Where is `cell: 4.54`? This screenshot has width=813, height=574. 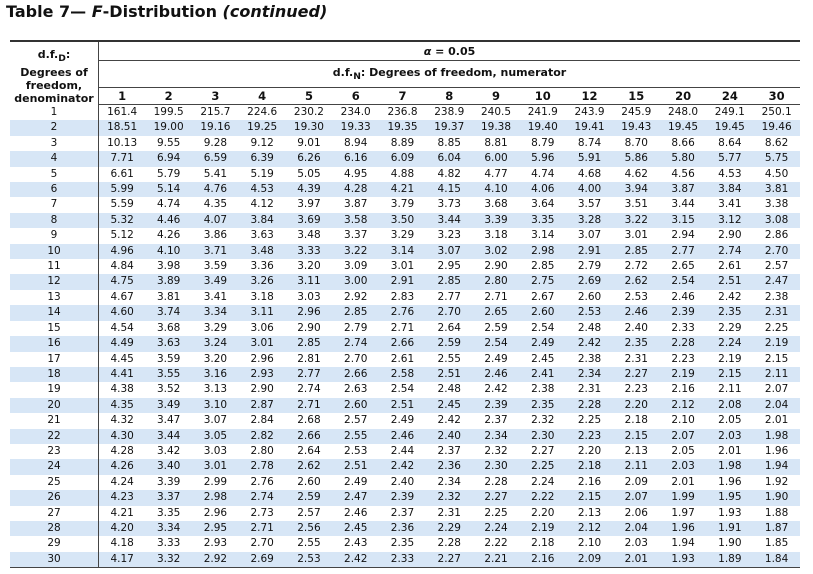 cell: 4.54 is located at coordinates (122, 327).